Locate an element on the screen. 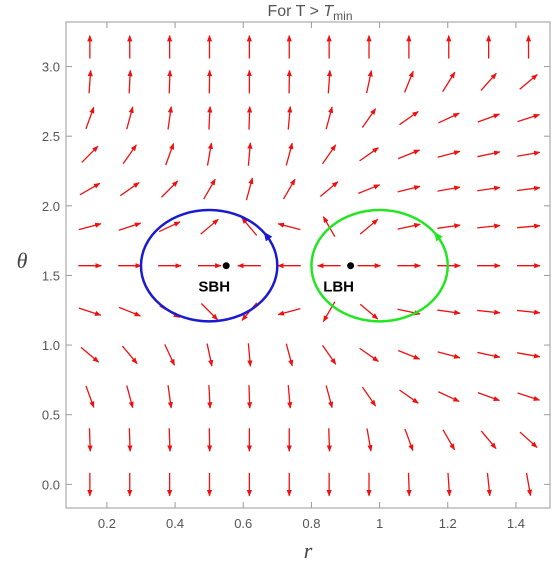 Image resolution: width=554 pixels, height=569 pixels. x-tick-label: 1.4 is located at coordinates (516, 523).